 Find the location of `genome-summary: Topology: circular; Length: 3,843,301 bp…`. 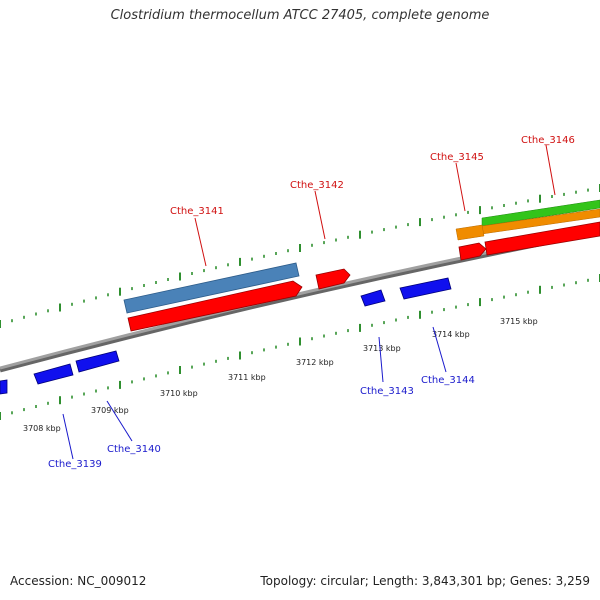

genome-summary: Topology: circular; Length: 3,843,301 bp… is located at coordinates (425, 581).